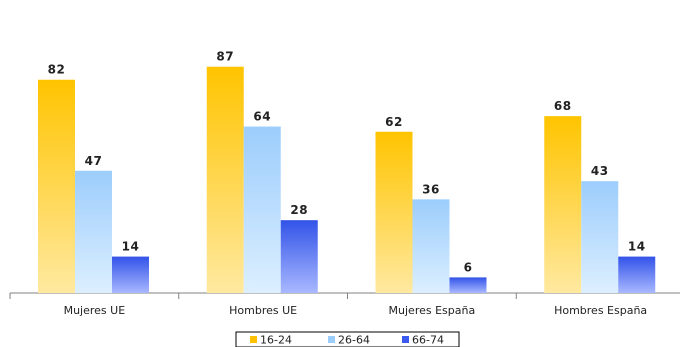 This screenshot has height=347, width=680. I want to click on legend-box, so click(347, 339).